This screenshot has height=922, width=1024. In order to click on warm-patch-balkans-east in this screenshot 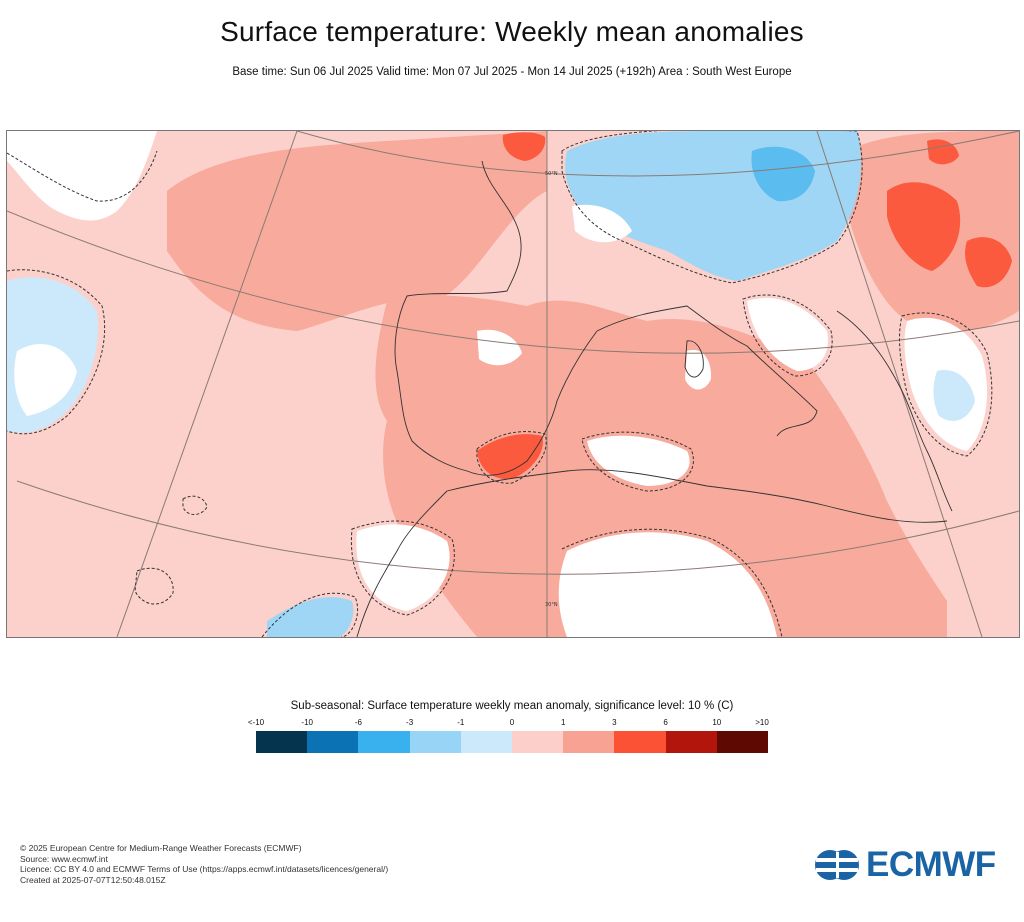, I will do `click(988, 262)`.